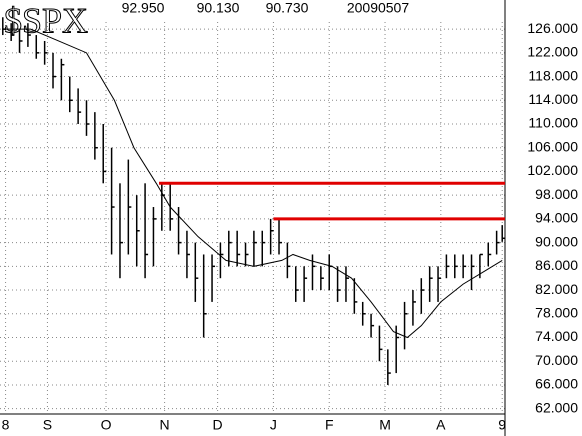  I want to click on y-tick-label: 102.000, so click(552, 170).